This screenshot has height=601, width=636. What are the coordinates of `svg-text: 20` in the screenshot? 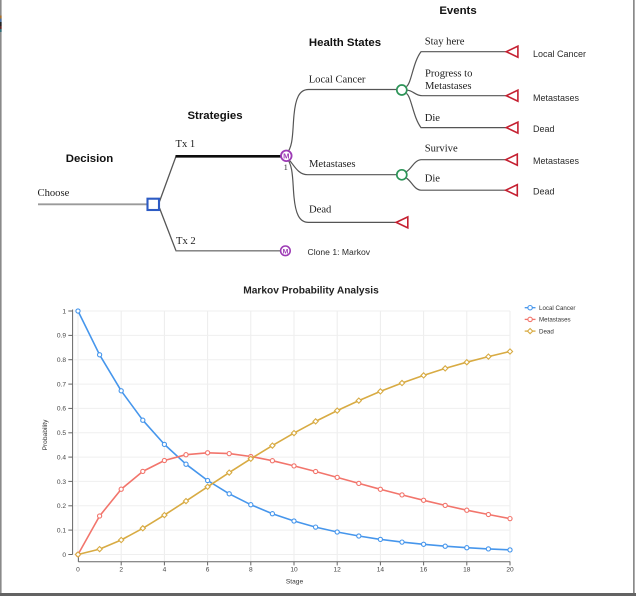 It's located at (510, 570).